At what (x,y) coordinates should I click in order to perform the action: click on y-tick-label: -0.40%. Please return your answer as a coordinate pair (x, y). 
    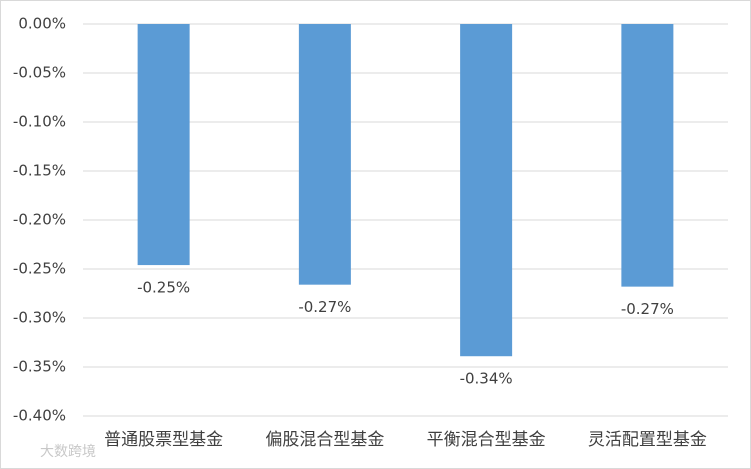
    Looking at the image, I should click on (39, 416).